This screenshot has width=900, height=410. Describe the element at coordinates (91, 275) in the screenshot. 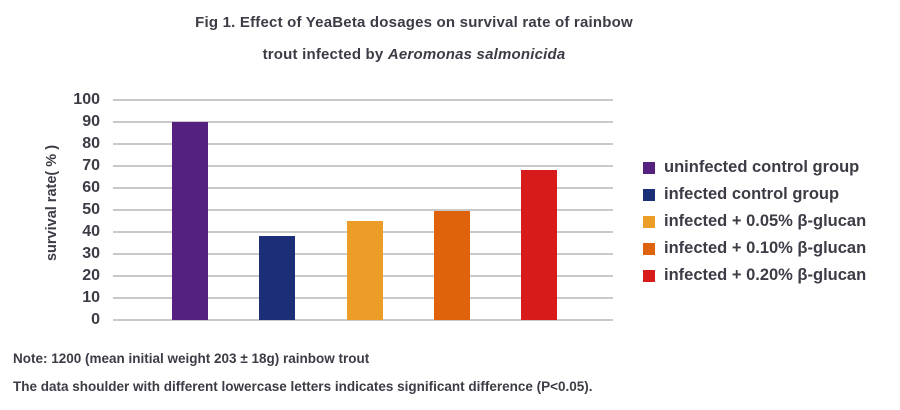

I see `y-tick-label: 20` at that location.